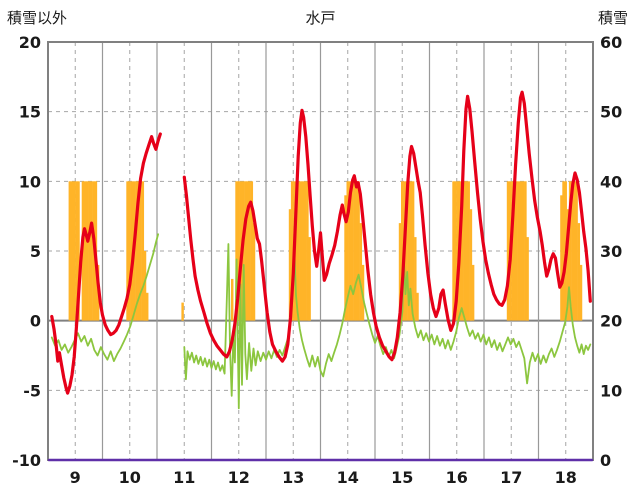  What do you see at coordinates (457, 477) in the screenshot?
I see `x-tick-label: 16` at bounding box center [457, 477].